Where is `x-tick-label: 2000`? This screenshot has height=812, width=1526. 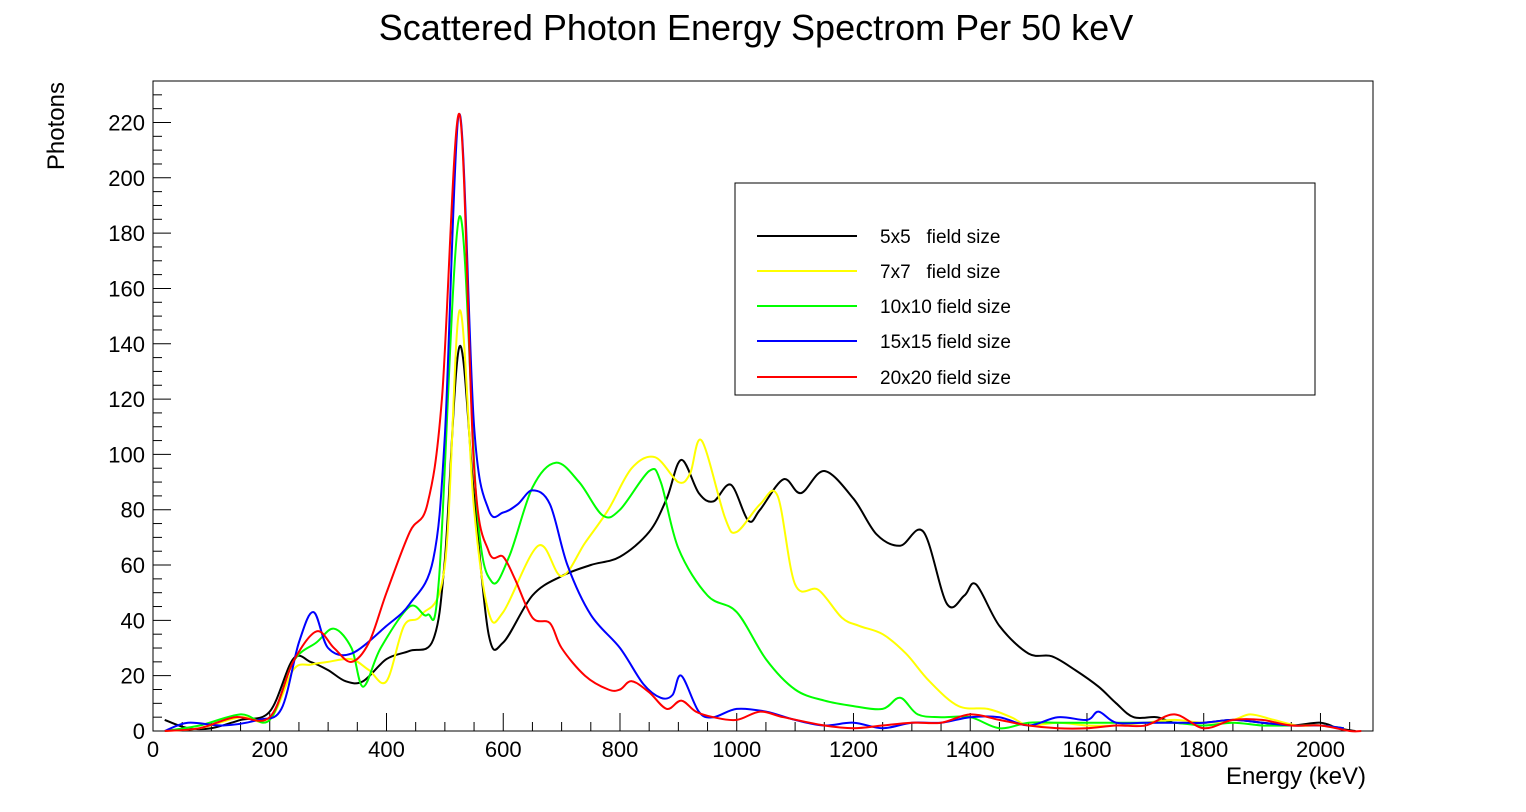
x-tick-label: 2000 is located at coordinates (1320, 749).